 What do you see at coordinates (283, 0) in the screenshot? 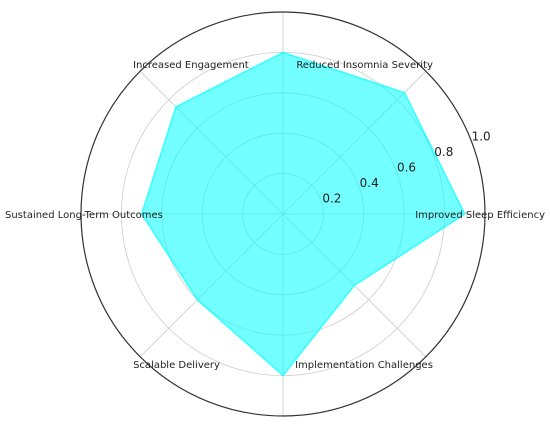
I see `category-label: Enhanced Personalization` at bounding box center [283, 0].